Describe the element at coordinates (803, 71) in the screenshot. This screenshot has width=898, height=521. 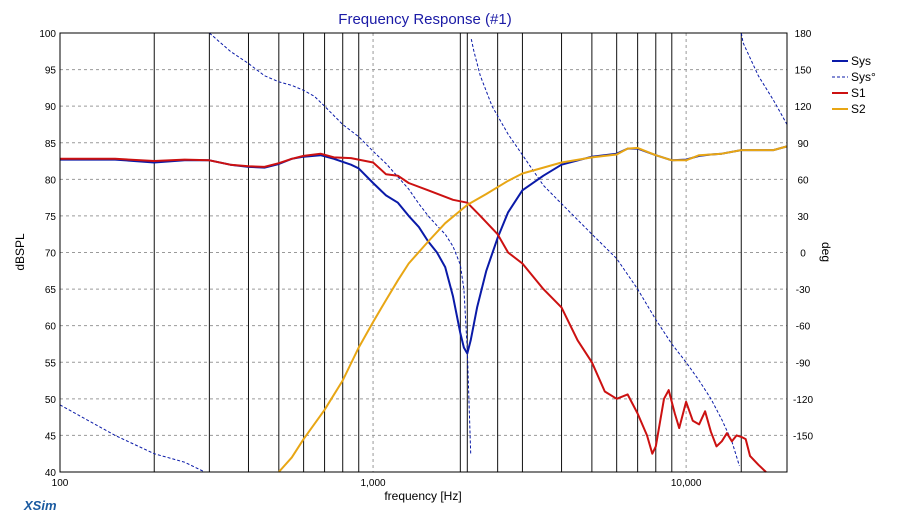
I see `y-right-tick-label: 150` at that location.